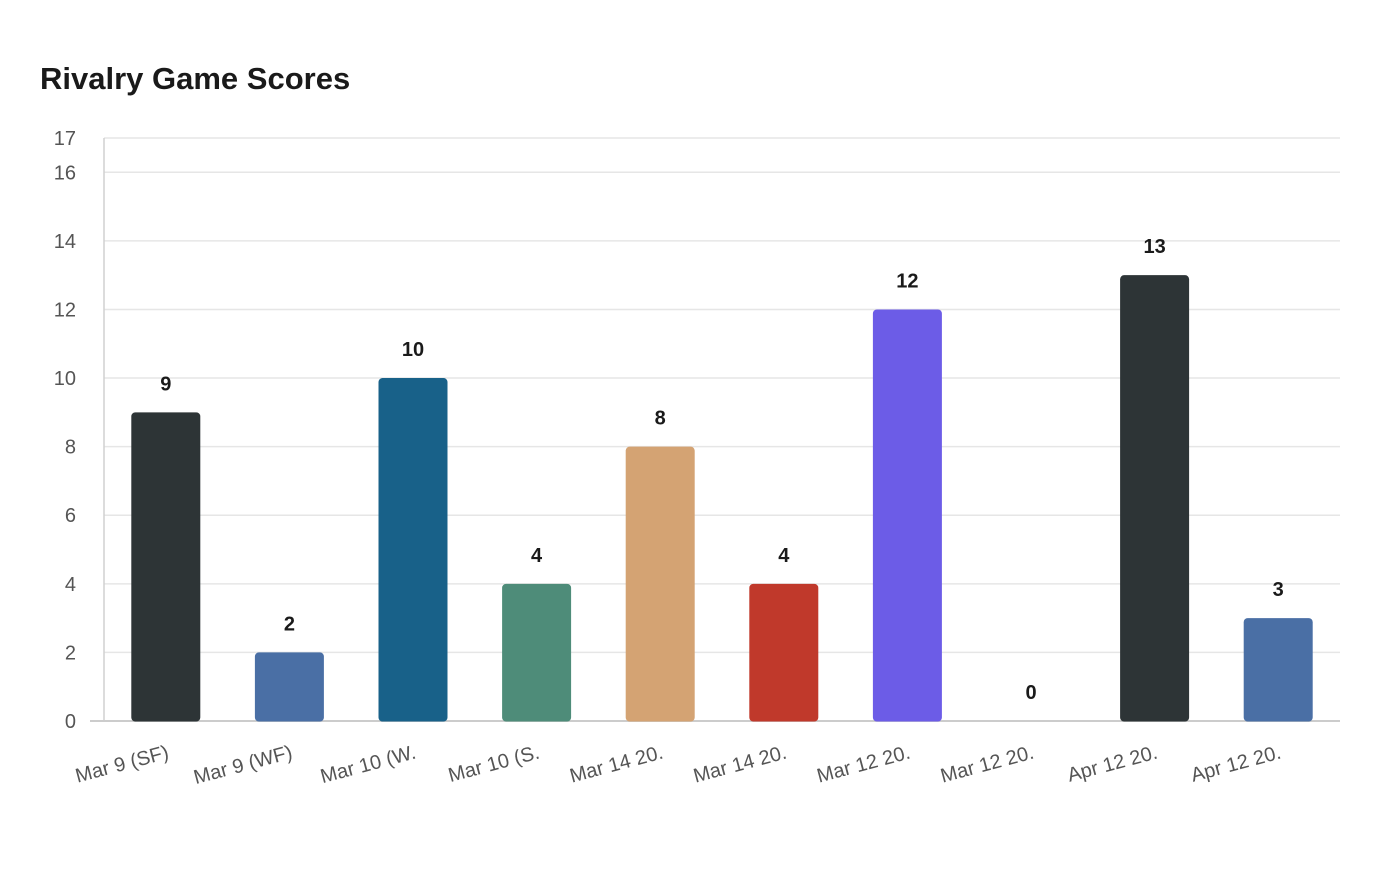 The width and height of the screenshot is (1400, 880). I want to click on data-label: 0, so click(1030, 693).